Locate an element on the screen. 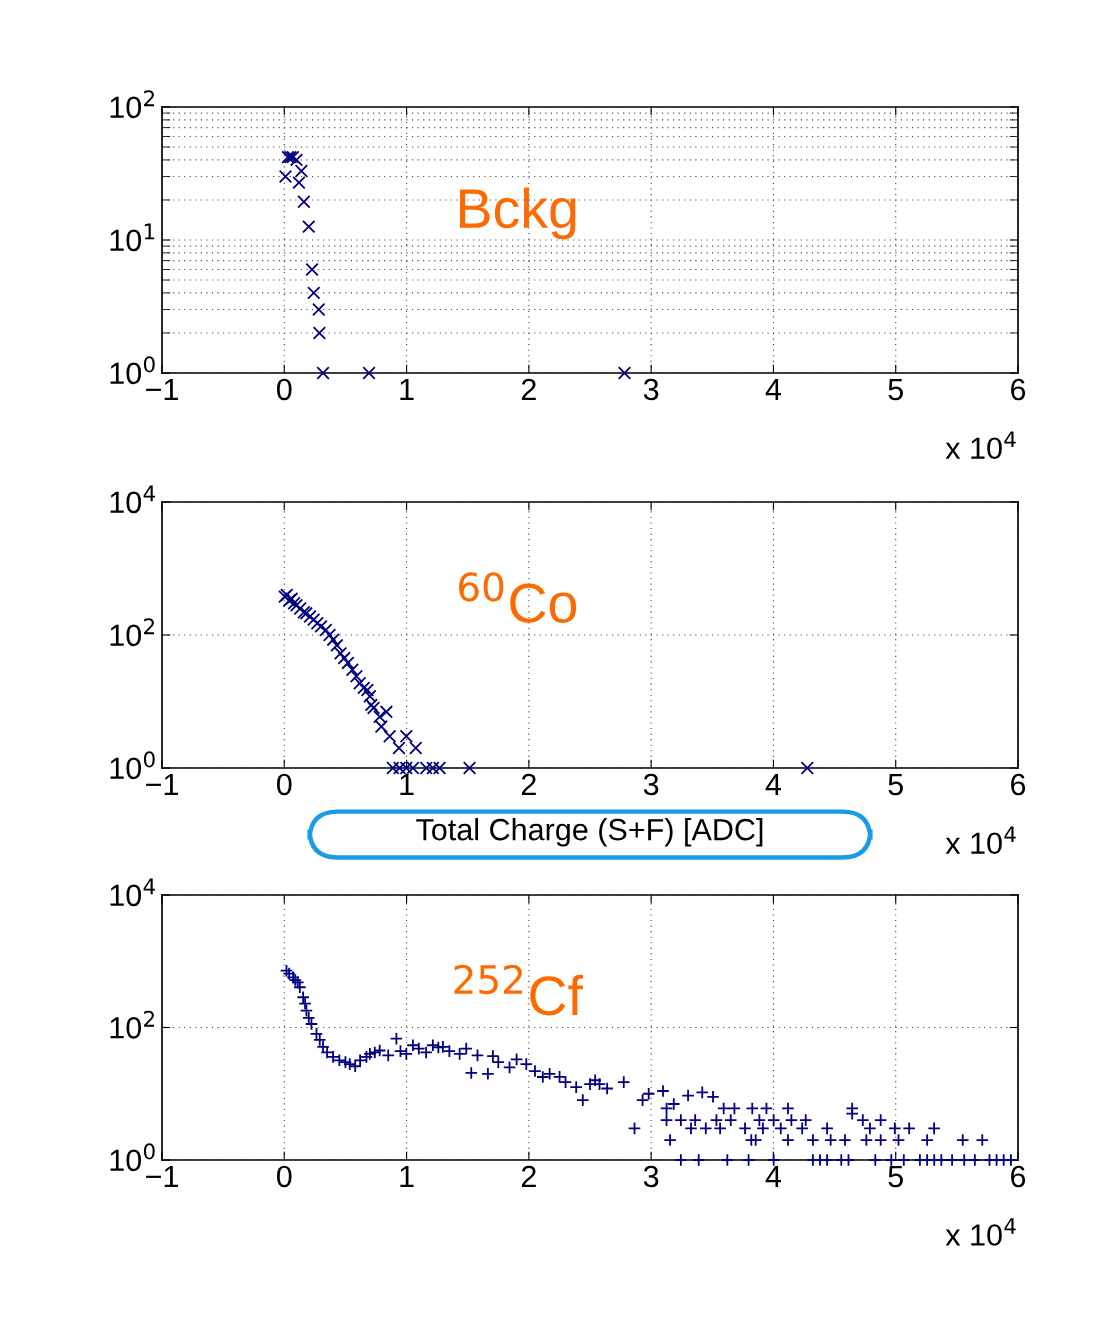 Image resolution: width=1119 pixels, height=1321 pixels. x-axis-title: Total Charge (S+F) [ADC] is located at coordinates (589, 832).